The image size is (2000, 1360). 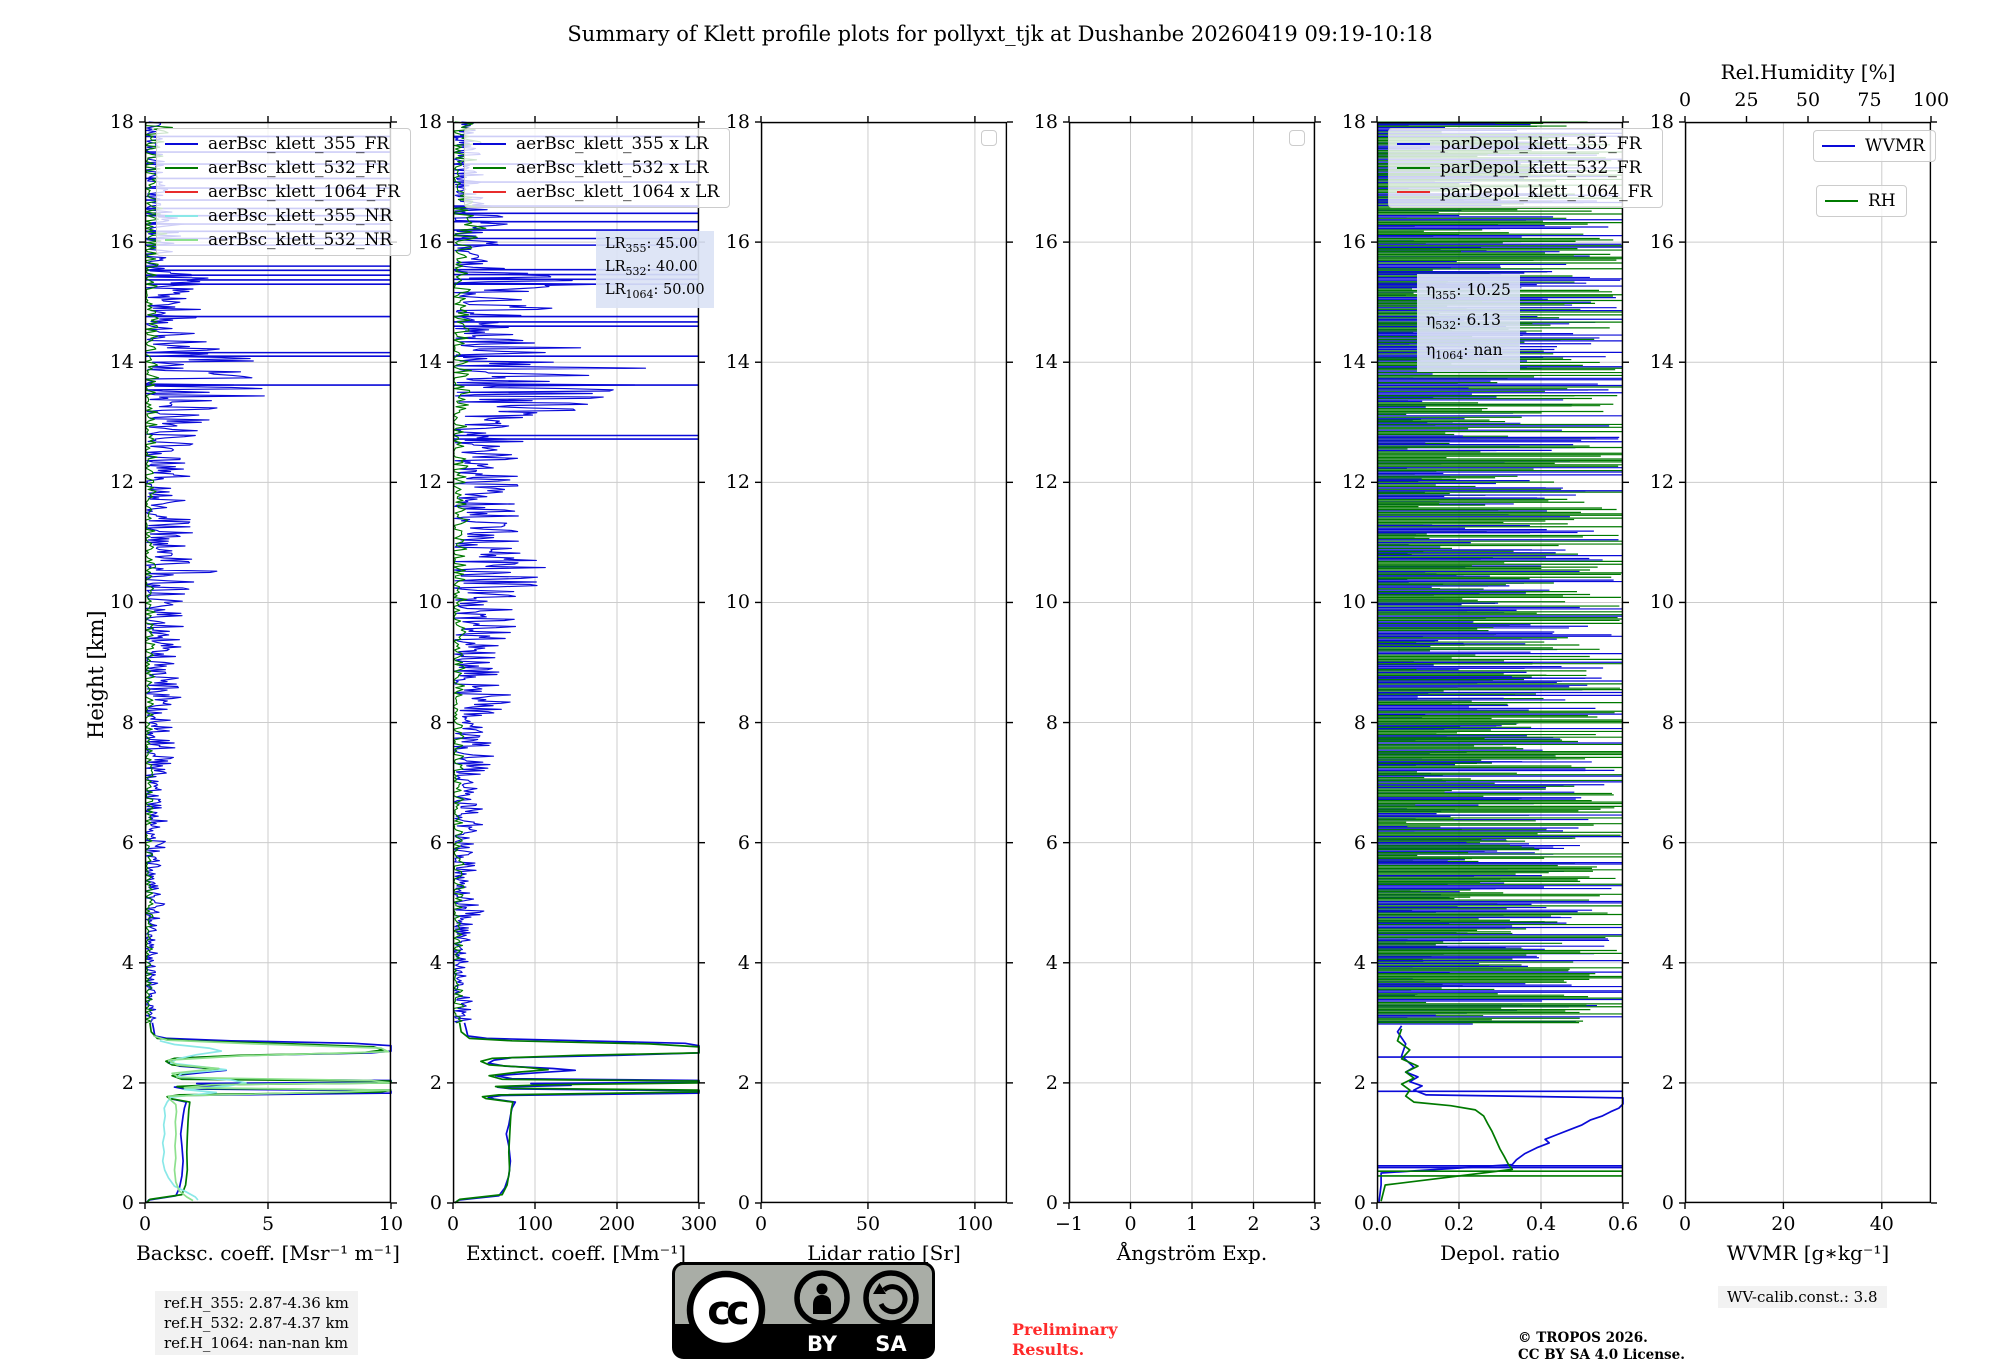 I want to click on tropos-copyright: © TROPOS 2026. CC BY SA 4.0 License., so click(x=1601, y=1345).